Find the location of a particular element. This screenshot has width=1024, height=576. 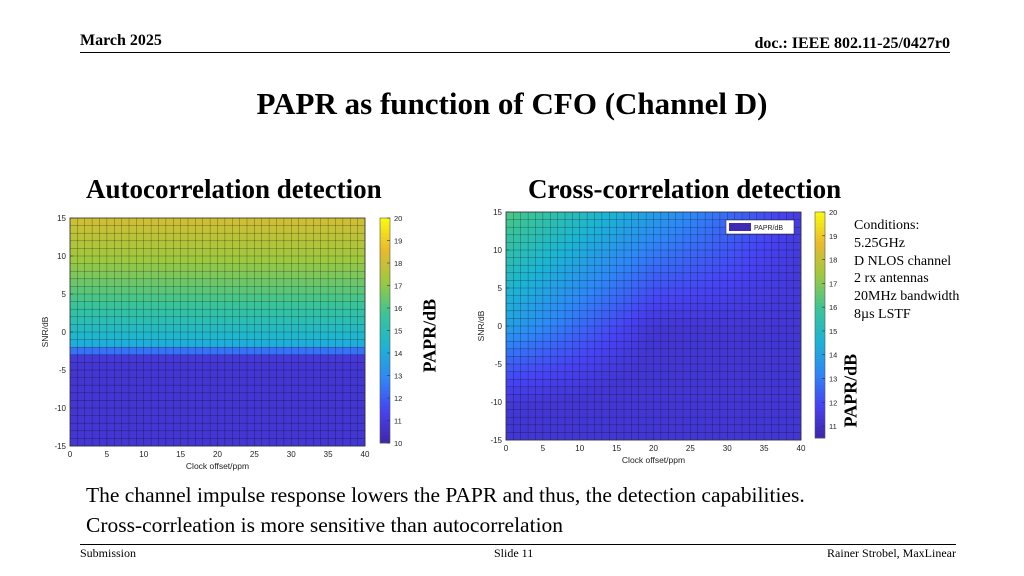

x-tick-label: 35 is located at coordinates (764, 448).